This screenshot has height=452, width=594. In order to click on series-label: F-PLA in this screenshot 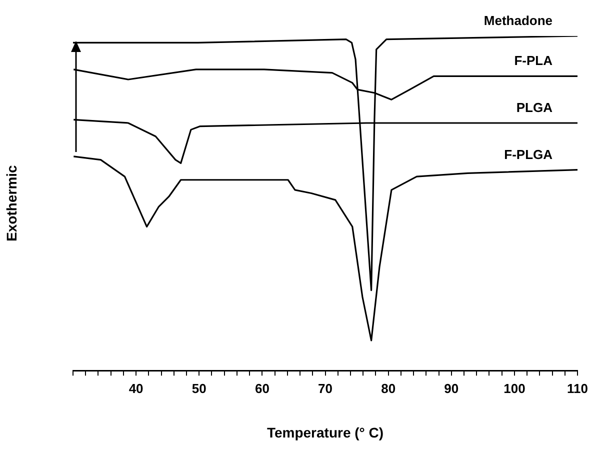, I will do `click(534, 60)`.